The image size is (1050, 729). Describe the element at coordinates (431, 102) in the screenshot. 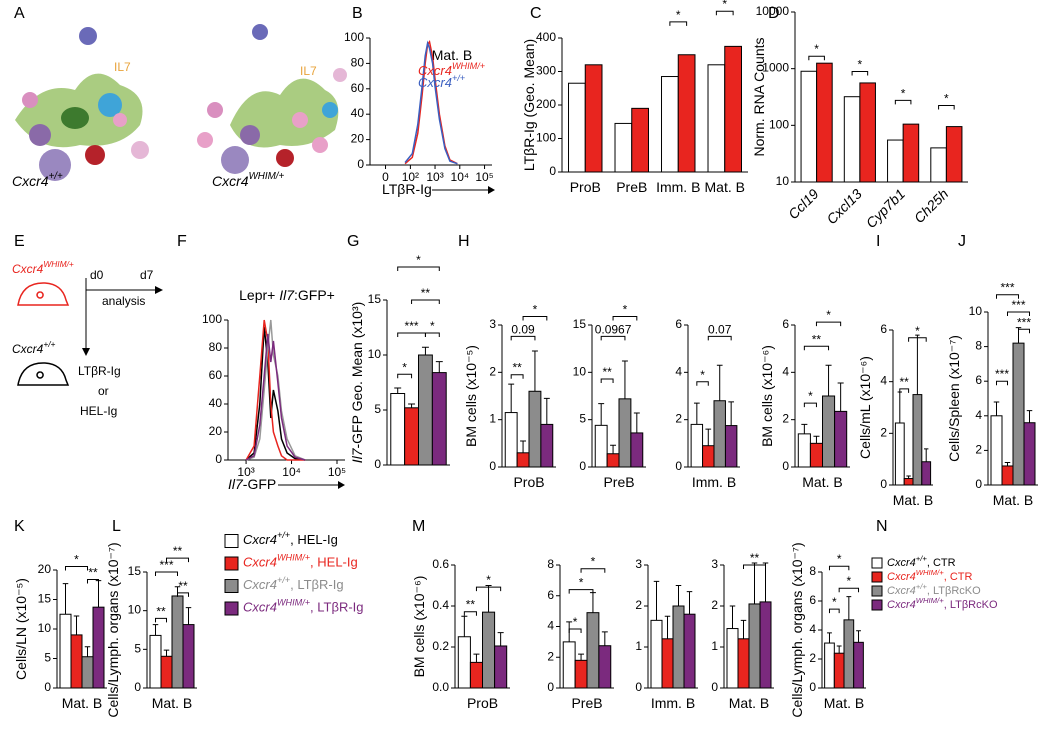

I see `histogram-line` at that location.